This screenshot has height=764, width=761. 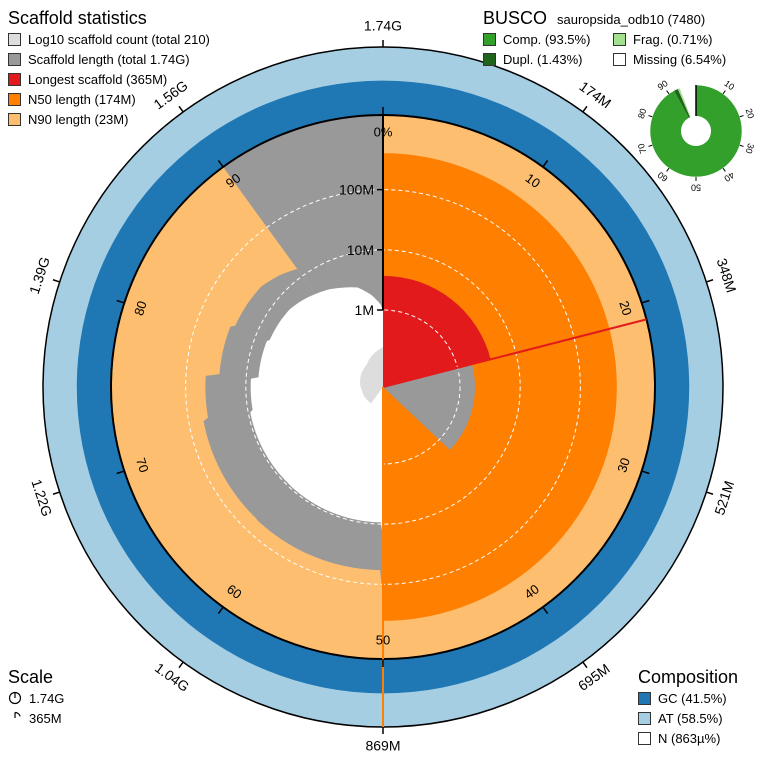 I want to click on busco-donut: 10 20 30 40 50 60 70 80 90, so click(x=696, y=135).